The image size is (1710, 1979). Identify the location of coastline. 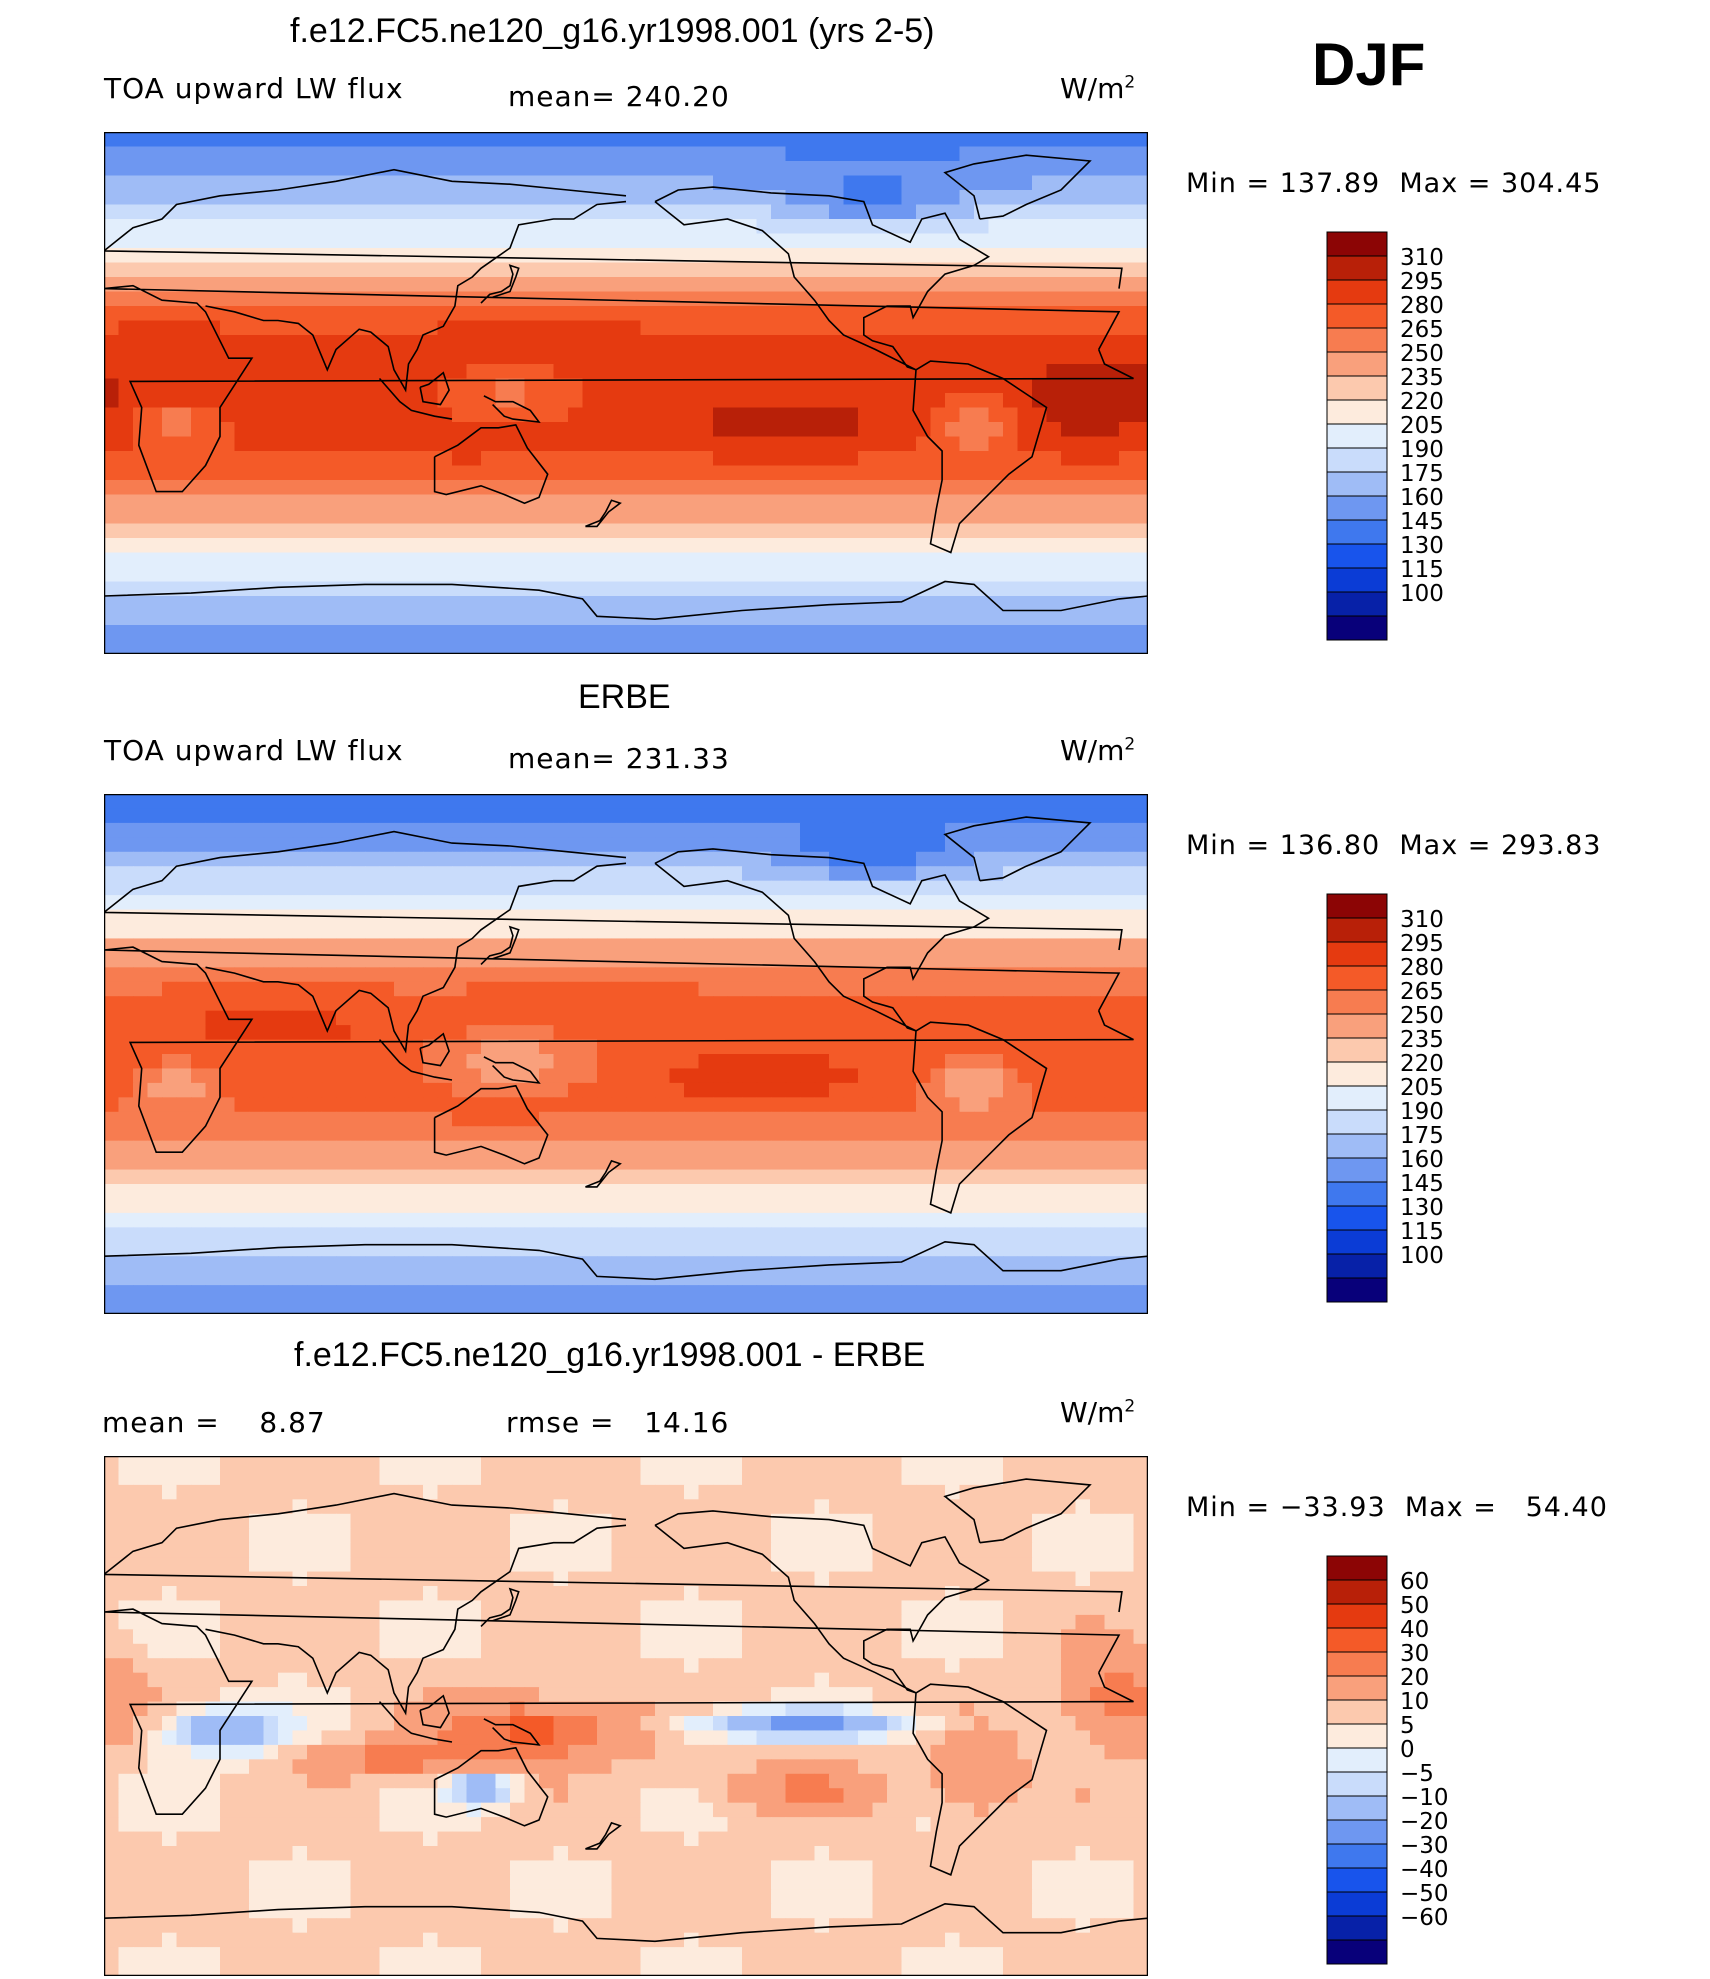
(415, 398).